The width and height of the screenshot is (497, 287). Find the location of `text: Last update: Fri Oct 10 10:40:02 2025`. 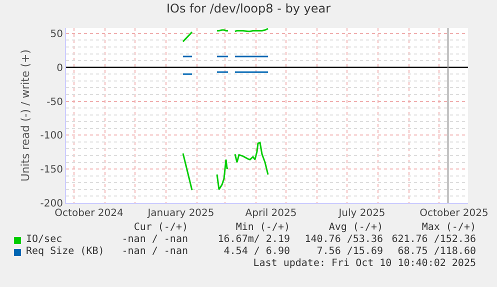

text: Last update: Fri Oct 10 10:40:02 2025 is located at coordinates (364, 264).